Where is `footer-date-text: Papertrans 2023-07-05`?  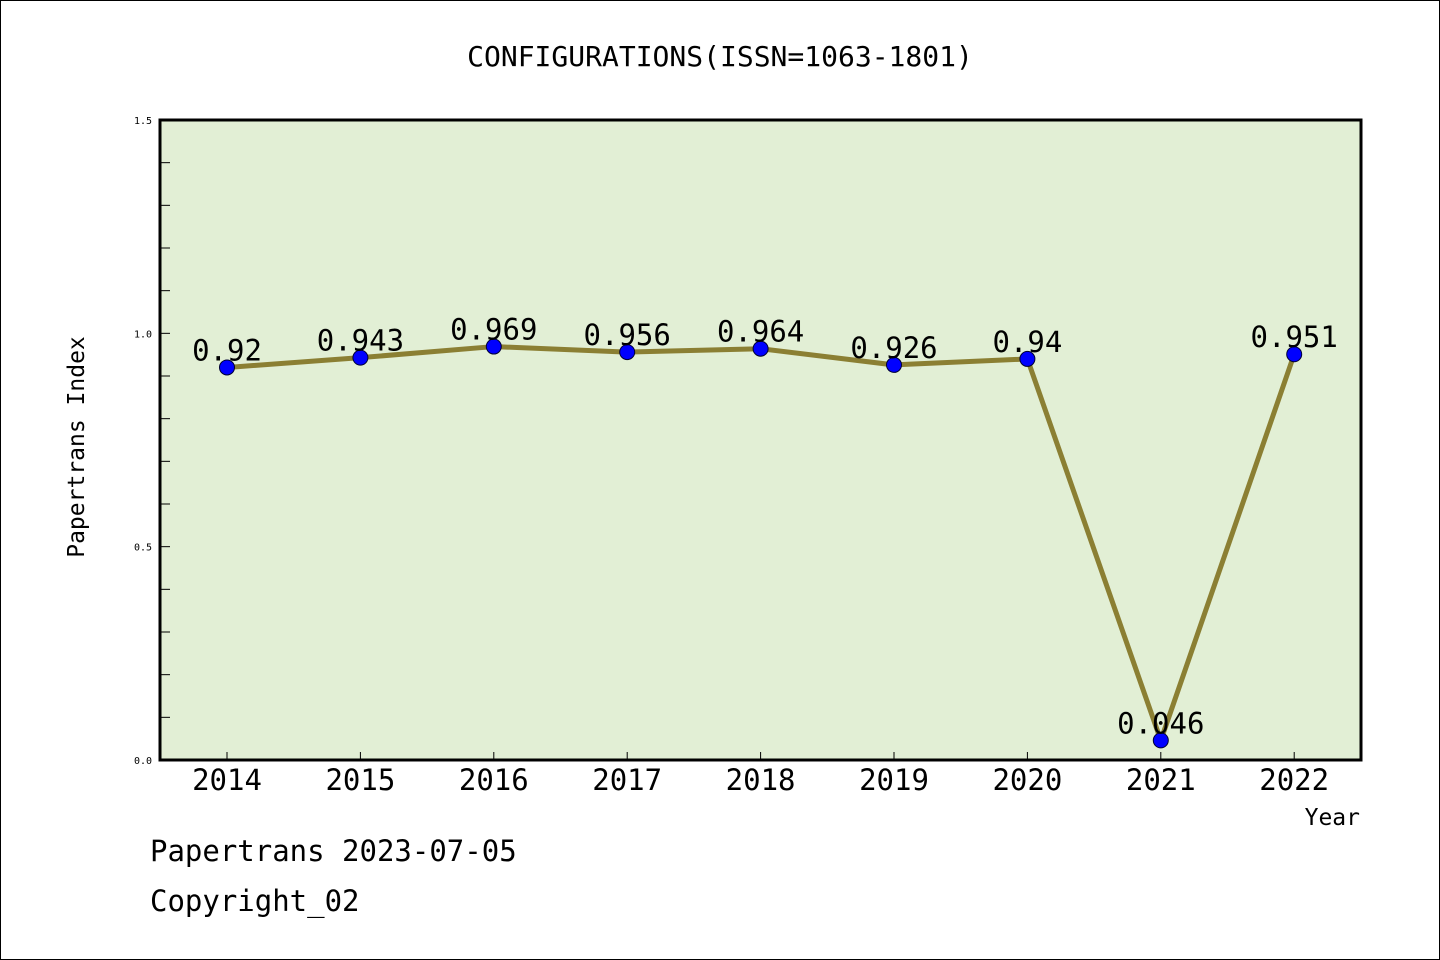 footer-date-text: Papertrans 2023-07-05 is located at coordinates (333, 851).